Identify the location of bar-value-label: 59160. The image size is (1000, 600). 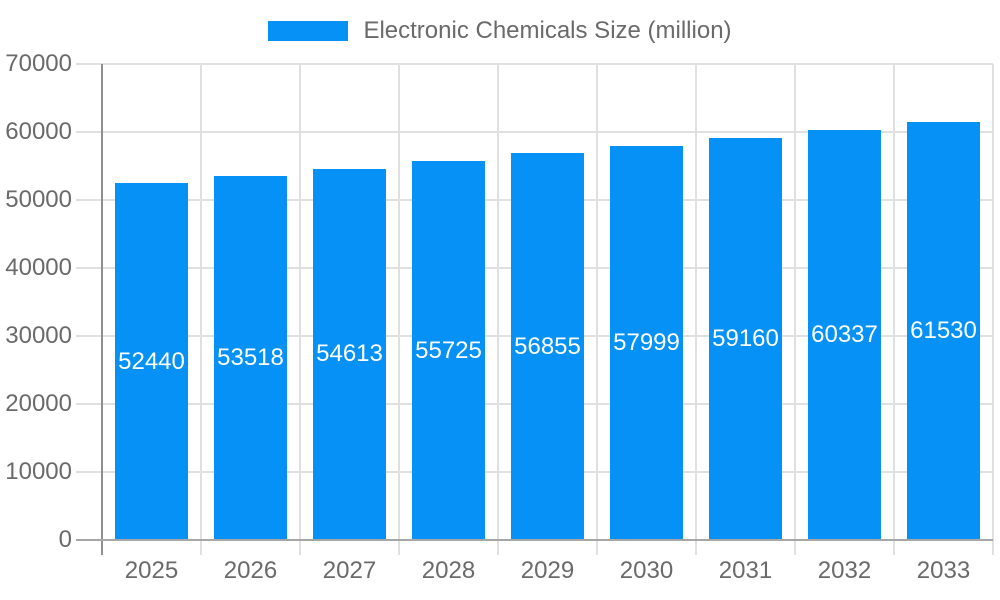
(745, 338).